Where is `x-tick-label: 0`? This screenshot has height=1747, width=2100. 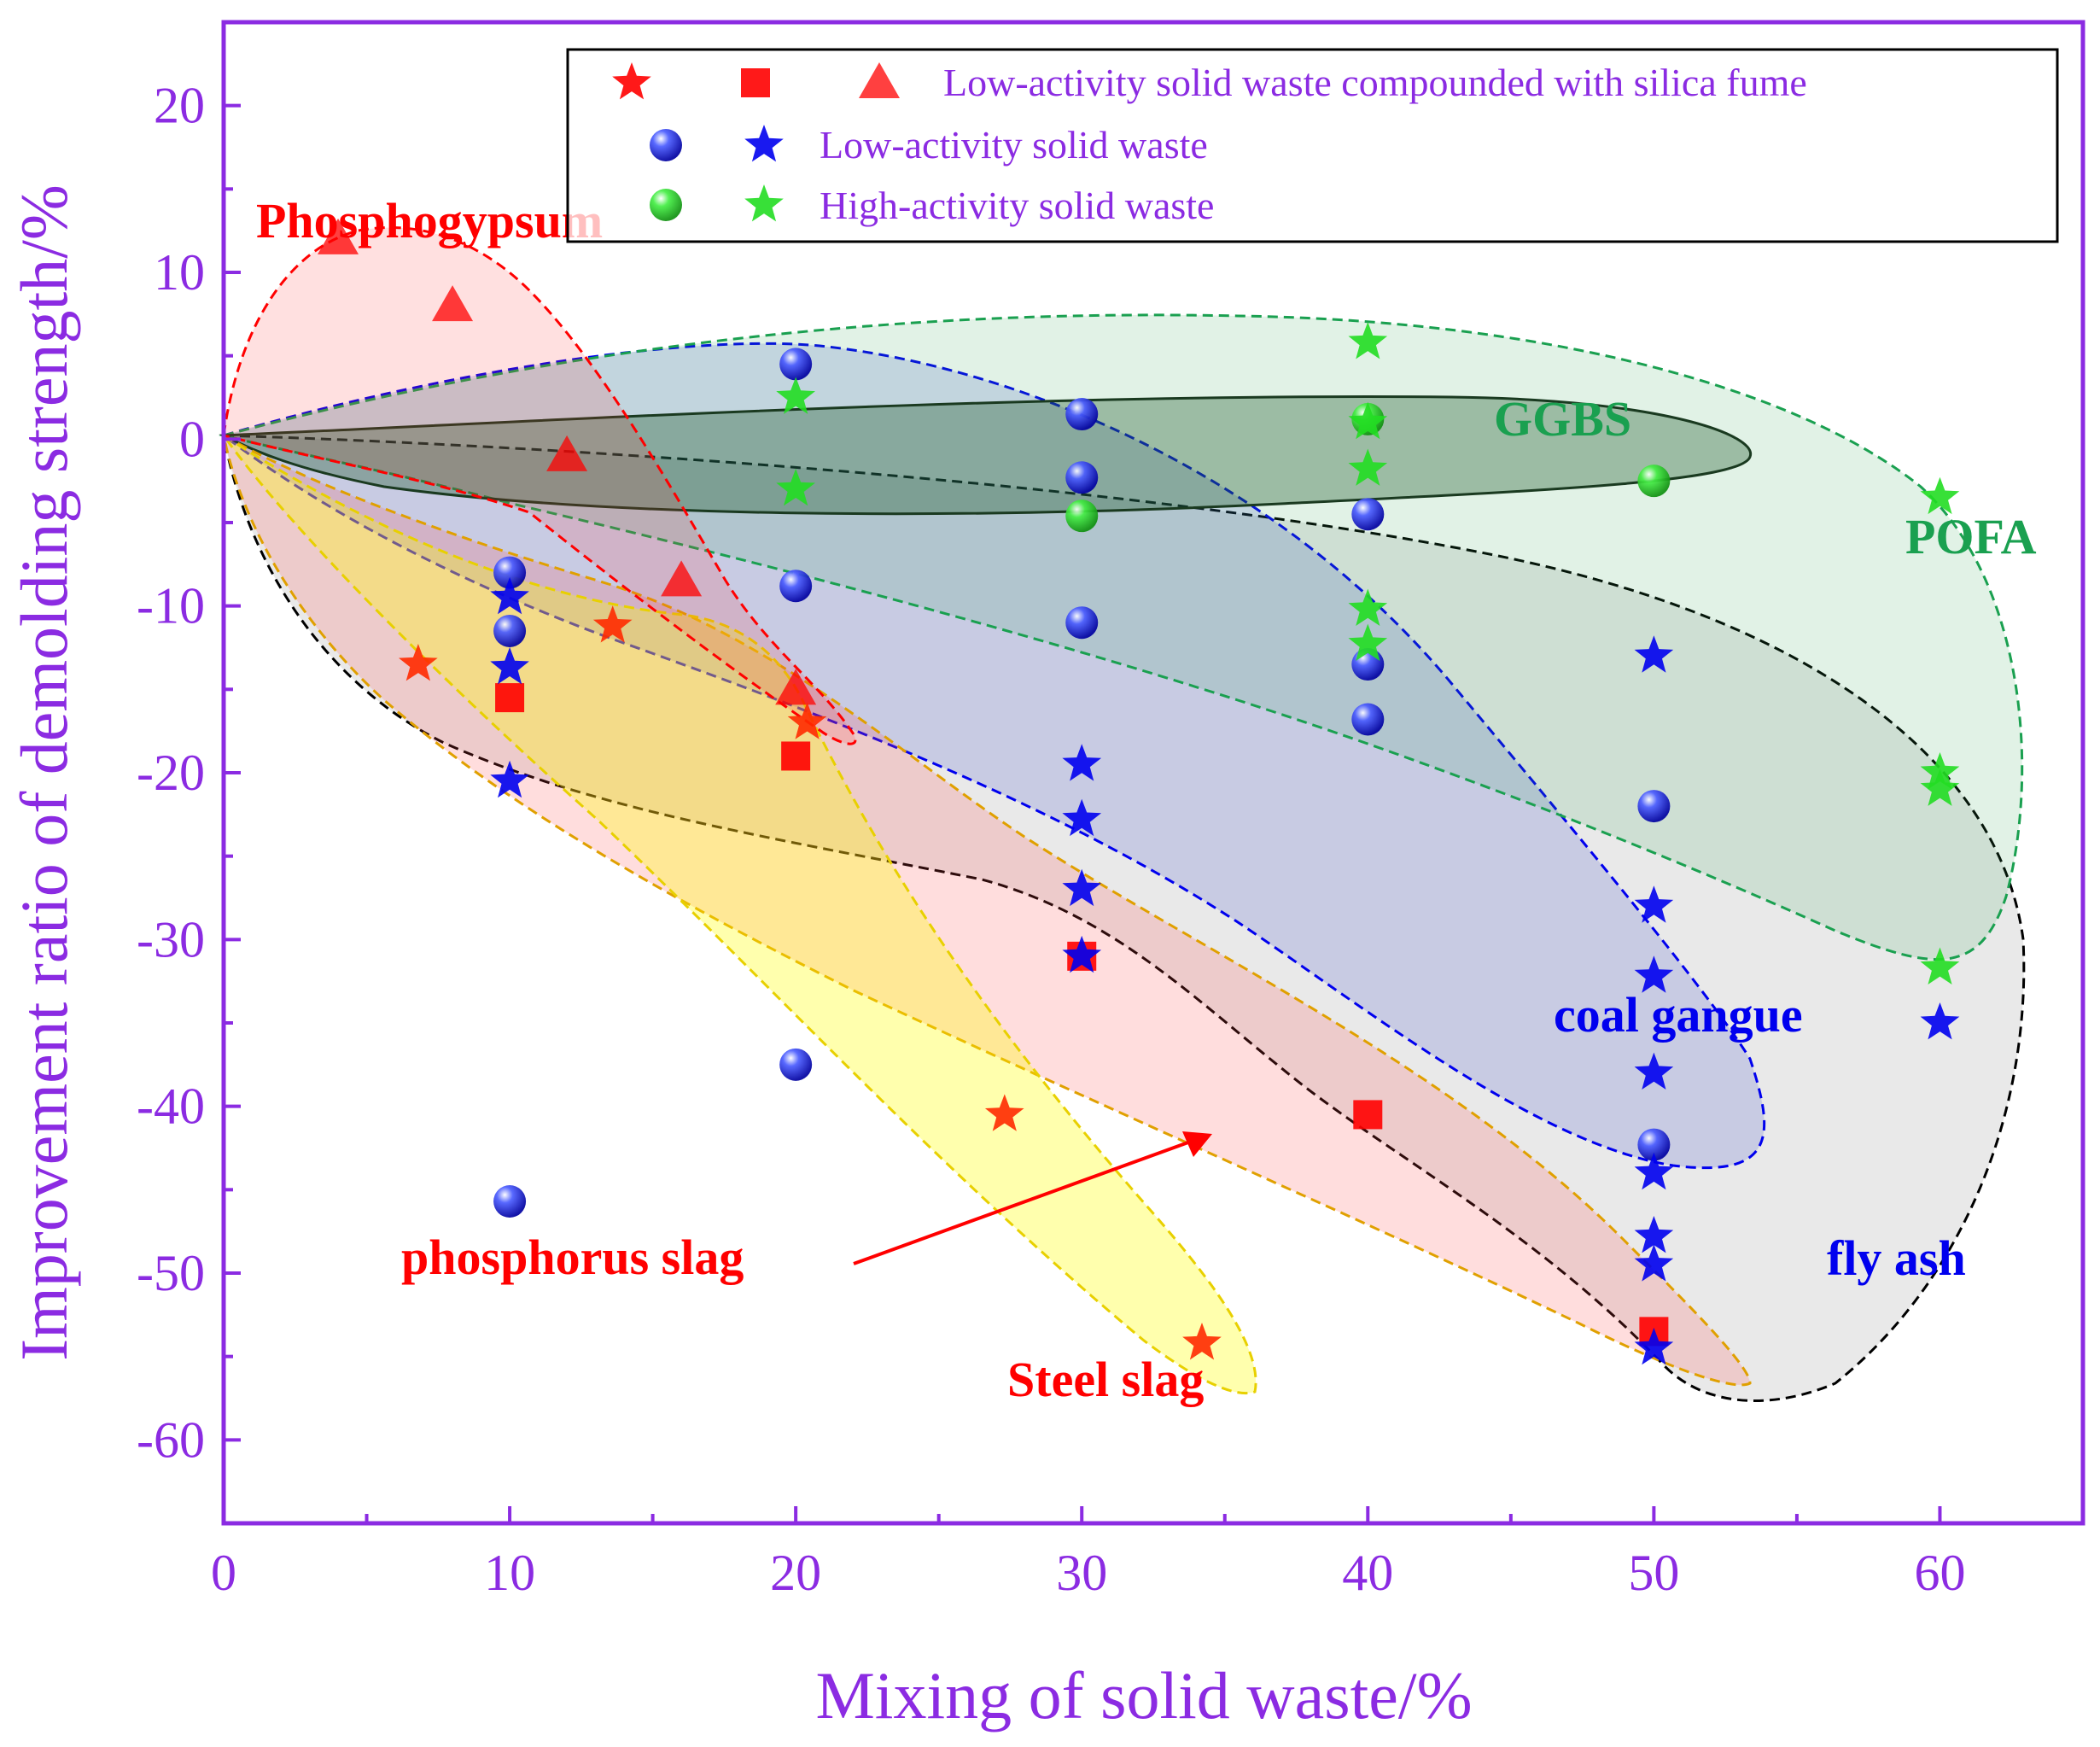 x-tick-label: 0 is located at coordinates (224, 1573).